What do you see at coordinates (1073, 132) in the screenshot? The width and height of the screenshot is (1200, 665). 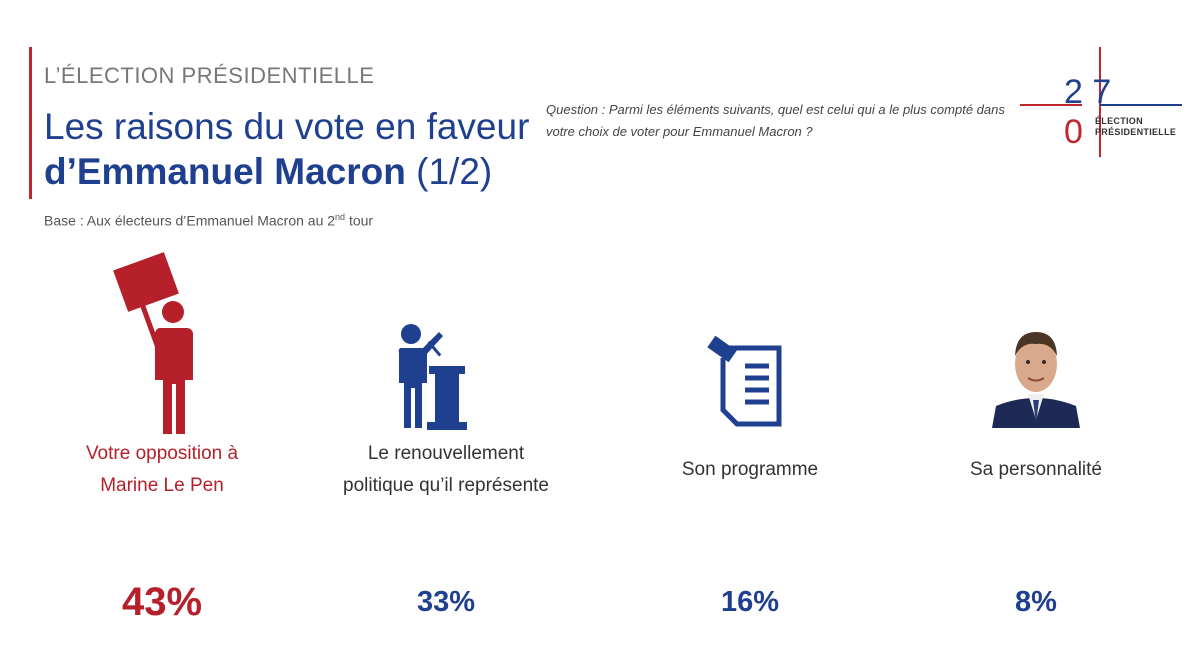 I see `logo-year-bottom: 0` at bounding box center [1073, 132].